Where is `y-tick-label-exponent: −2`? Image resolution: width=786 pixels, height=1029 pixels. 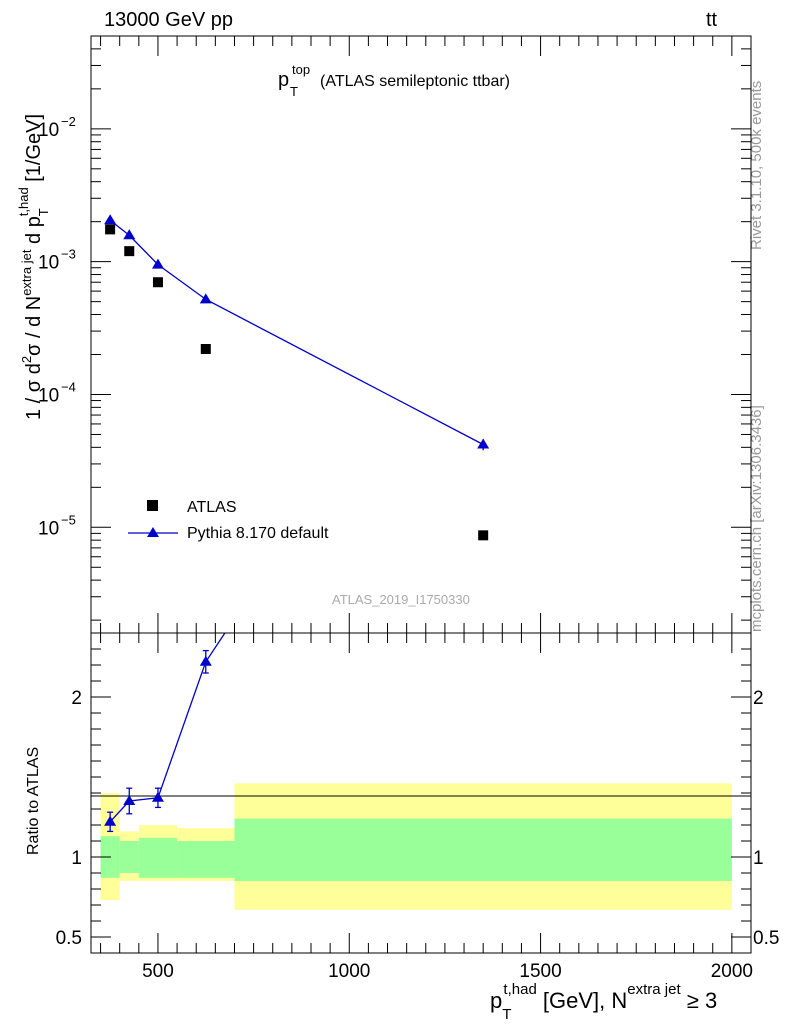 y-tick-label-exponent: −2 is located at coordinates (68, 121).